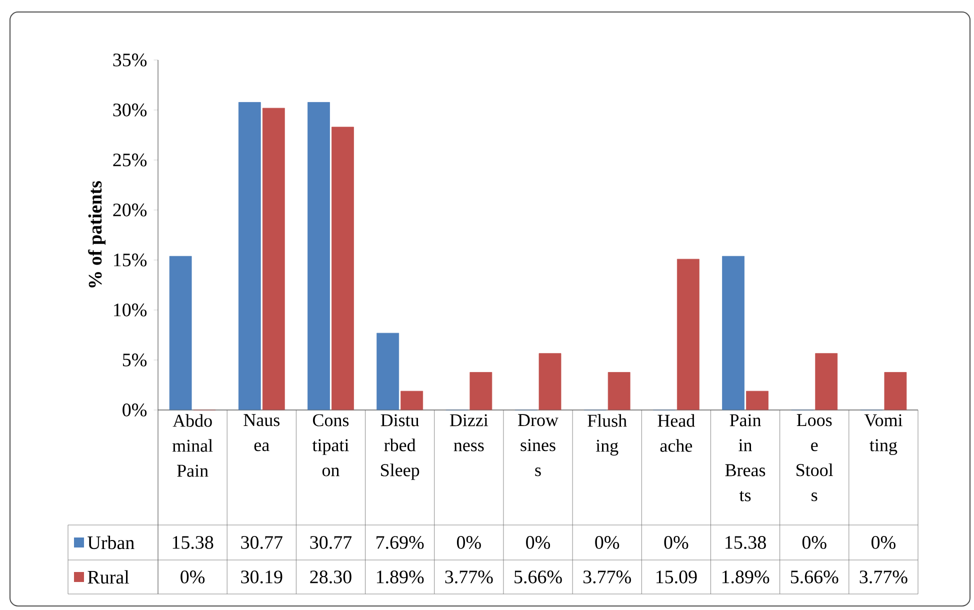  What do you see at coordinates (130, 160) in the screenshot?
I see `y-tick-label: 25%` at bounding box center [130, 160].